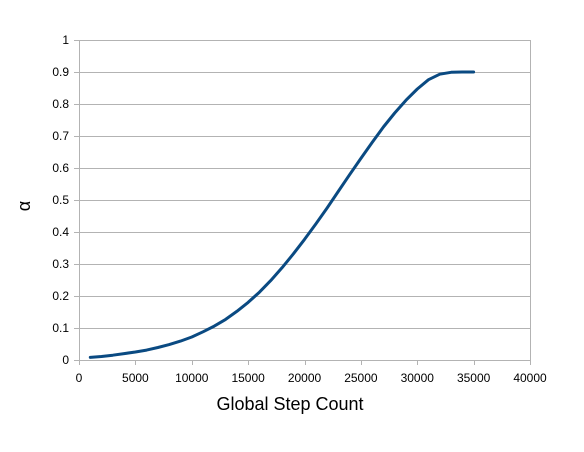 This screenshot has height=452, width=584. Describe the element at coordinates (60, 168) in the screenshot. I see `y-tick-label: 0.6` at that location.